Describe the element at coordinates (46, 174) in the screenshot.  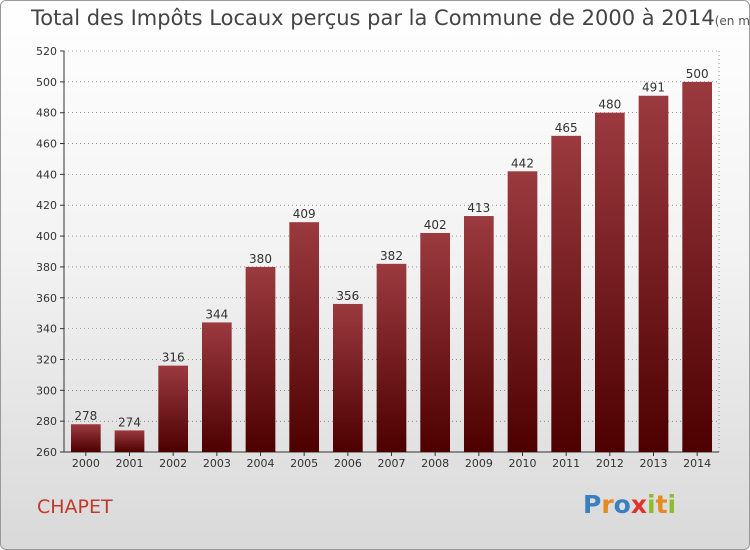
I see `y-tick-label: 440` at that location.